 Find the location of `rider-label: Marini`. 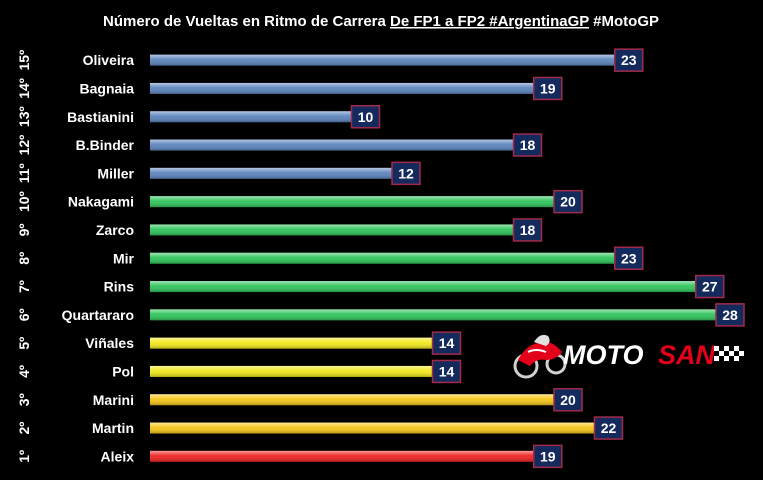

rider-label: Marini is located at coordinates (113, 400).